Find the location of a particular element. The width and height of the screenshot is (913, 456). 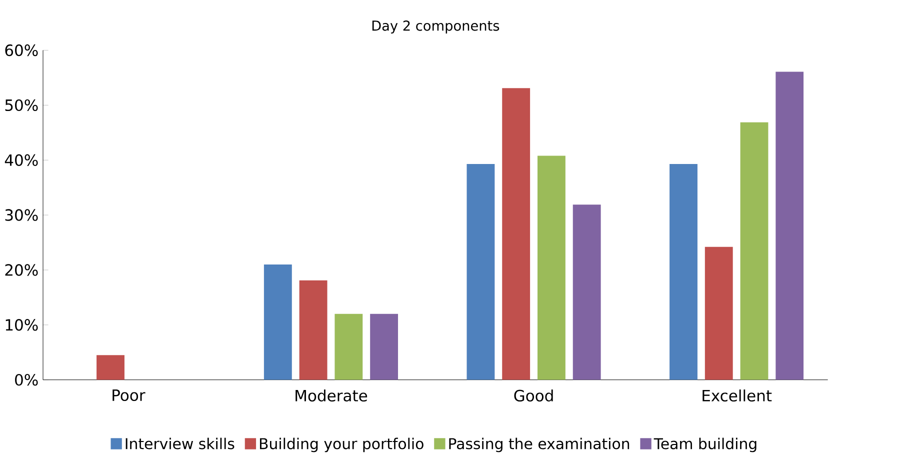

y-tick-label: 40% is located at coordinates (21, 160).